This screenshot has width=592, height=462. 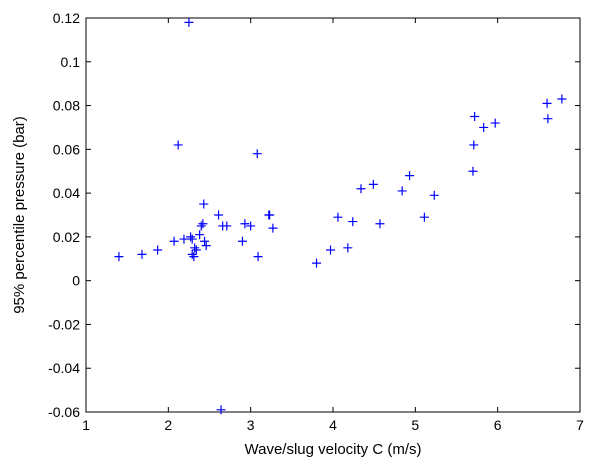 I want to click on x-tick-label: 4, so click(x=333, y=425).